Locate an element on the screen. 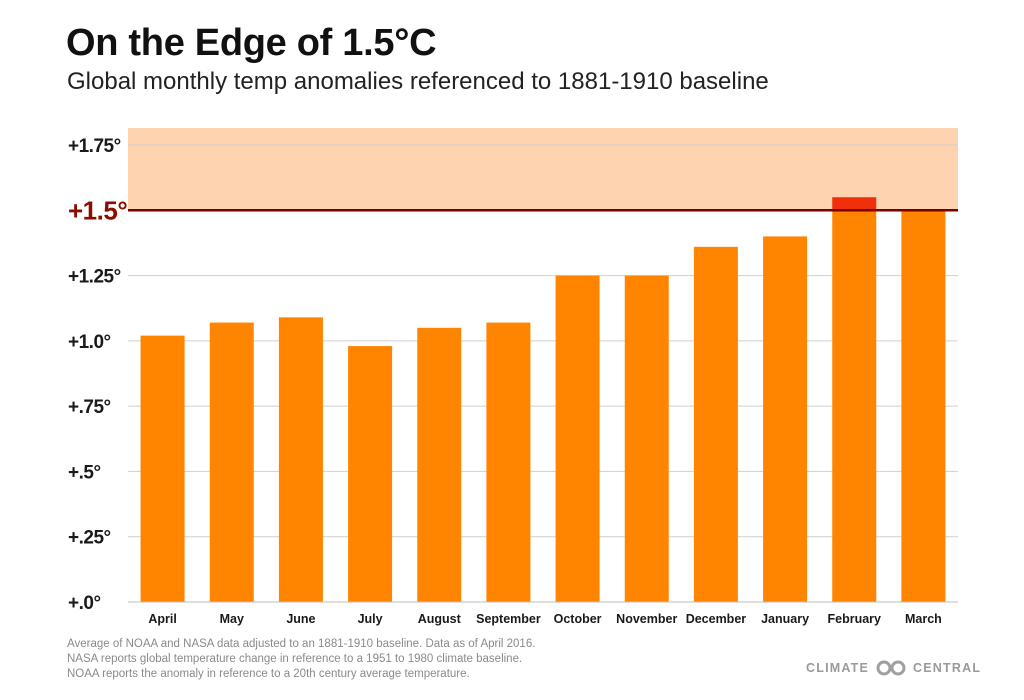 This screenshot has height=700, width=1024. linked-rings-icon is located at coordinates (891, 668).